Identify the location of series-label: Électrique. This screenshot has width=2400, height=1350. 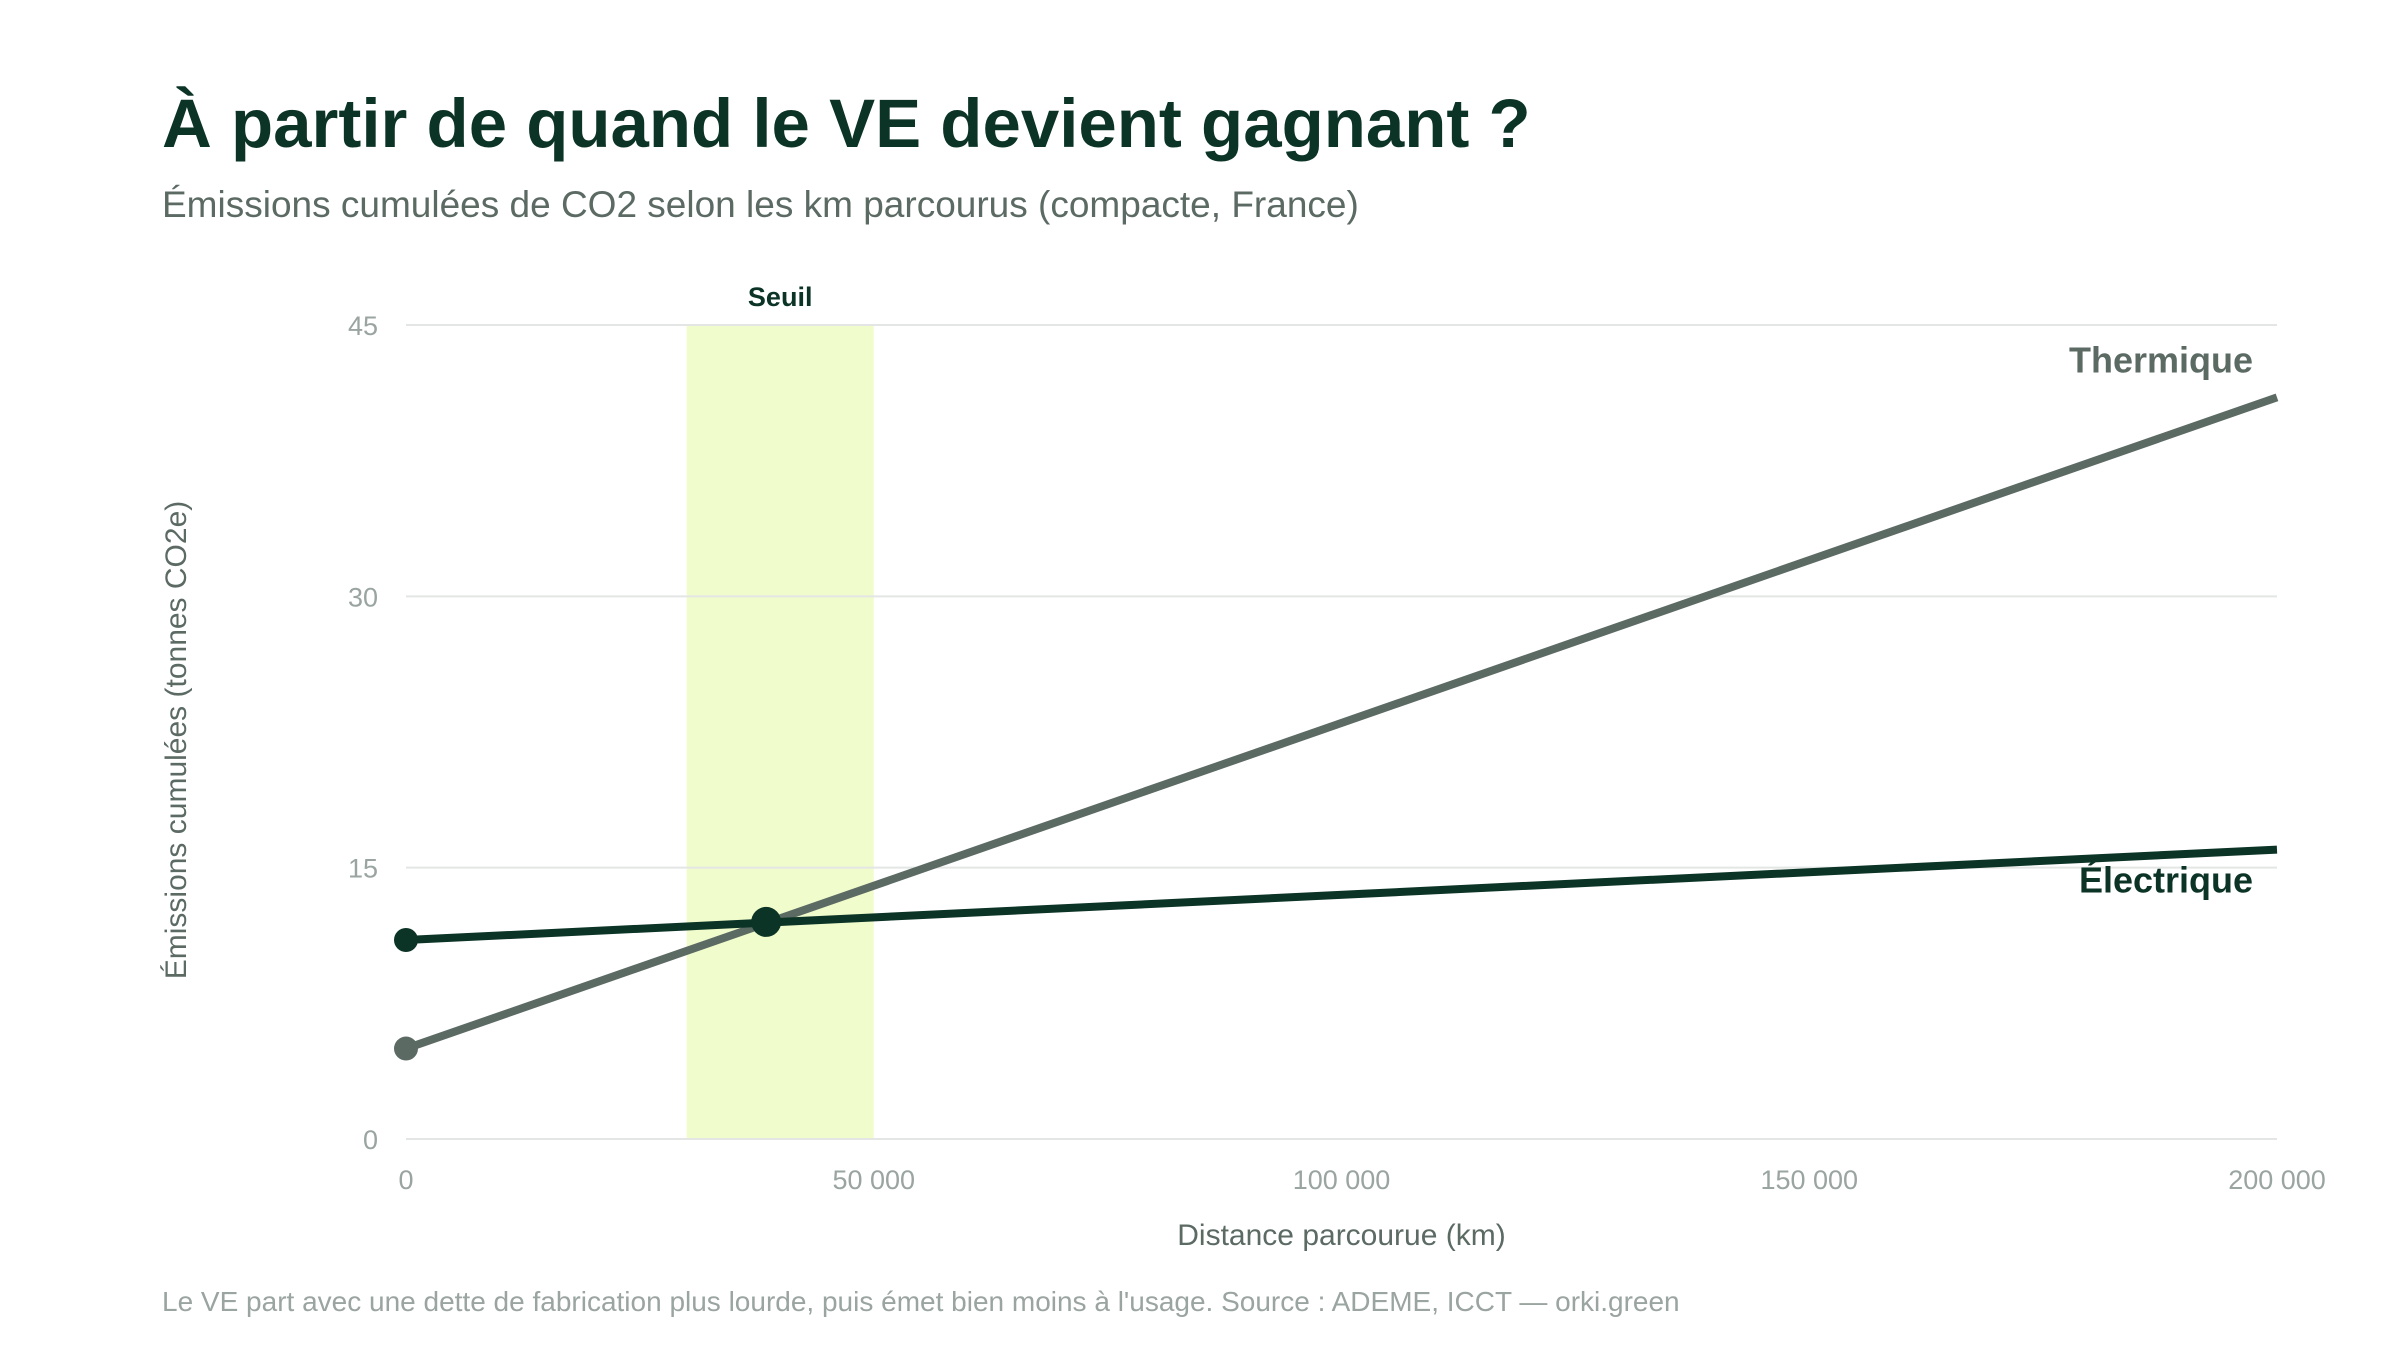
(2166, 880).